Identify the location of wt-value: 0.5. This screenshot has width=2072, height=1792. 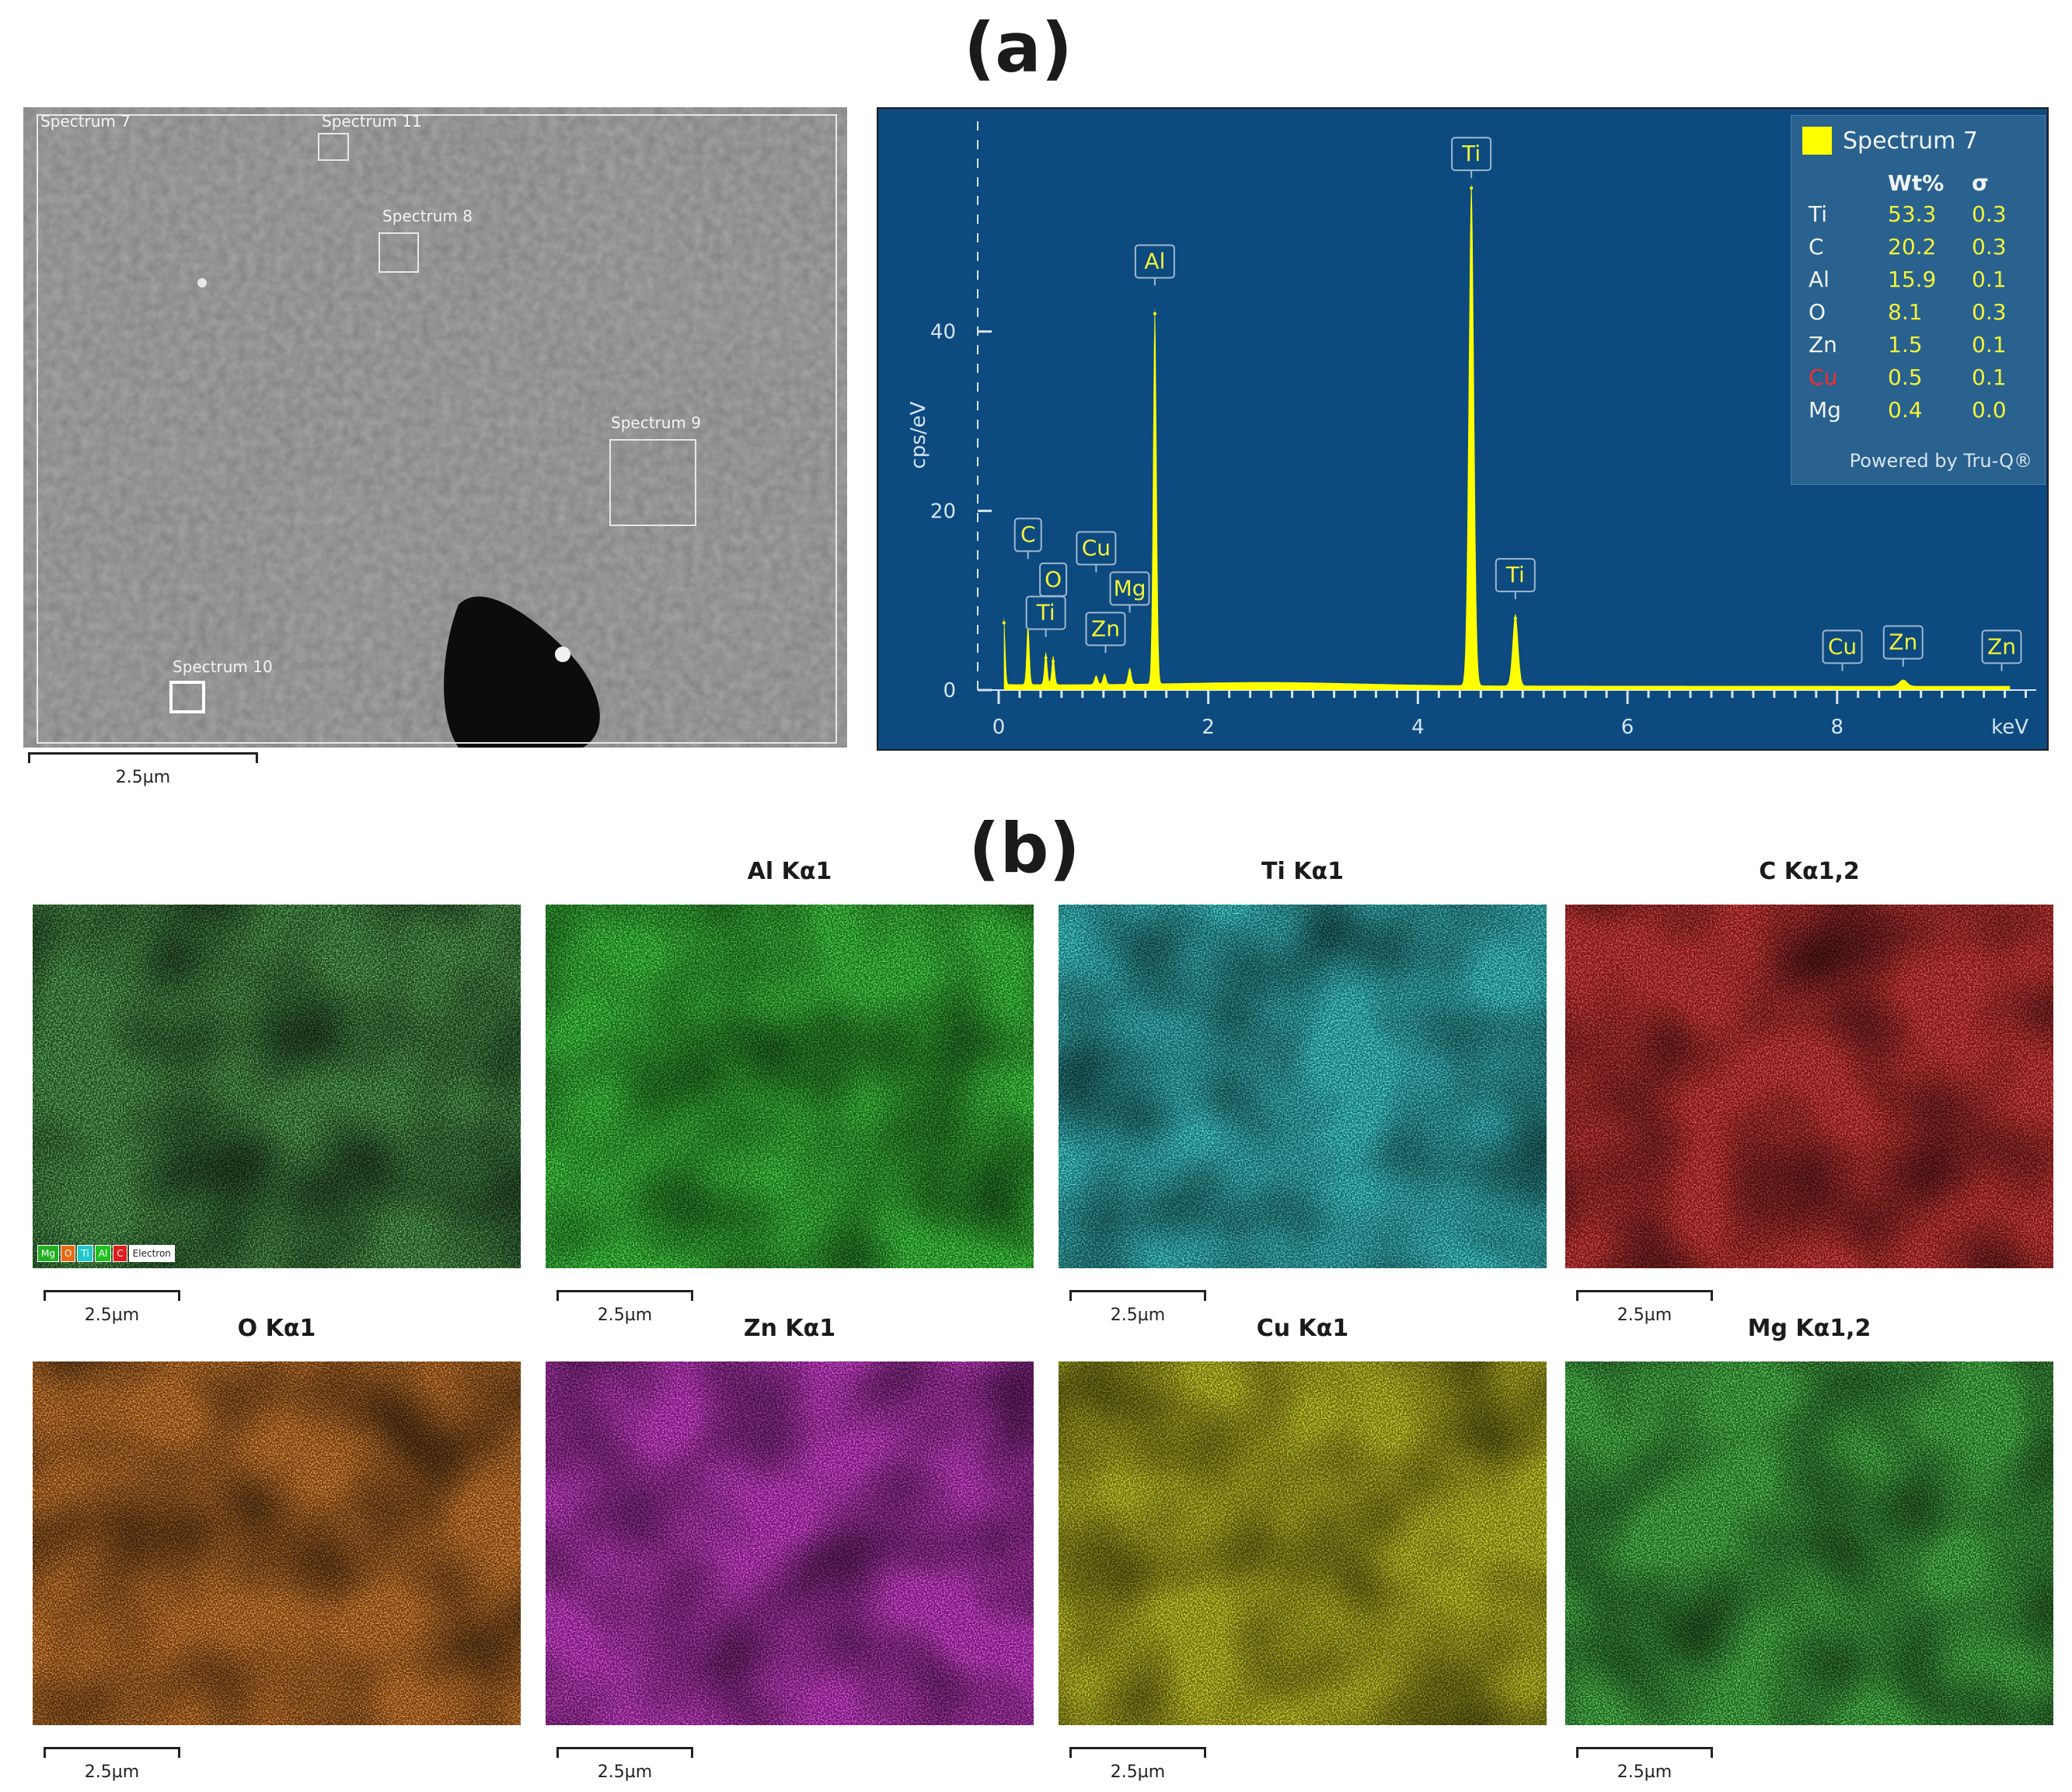
(1905, 377).